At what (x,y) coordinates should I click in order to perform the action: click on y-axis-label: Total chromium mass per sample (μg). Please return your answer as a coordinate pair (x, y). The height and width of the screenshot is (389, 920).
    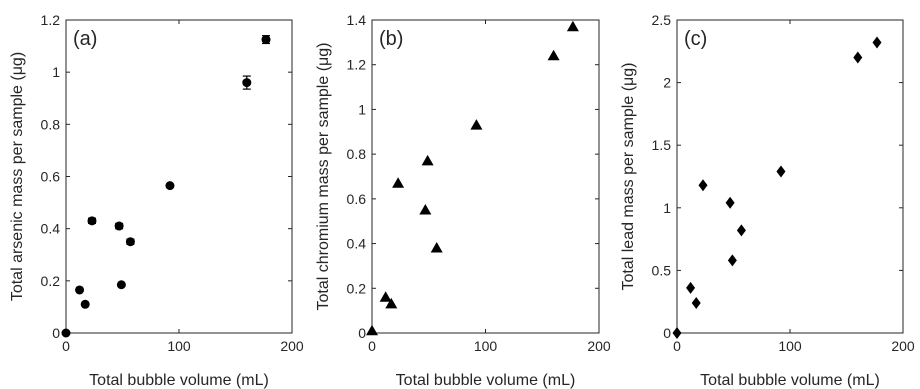
    Looking at the image, I should click on (323, 177).